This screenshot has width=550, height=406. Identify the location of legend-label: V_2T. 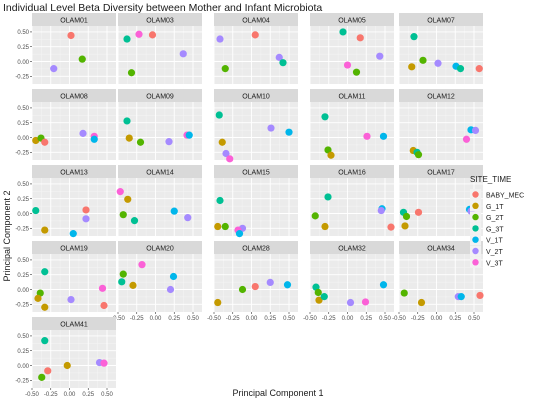
(494, 252).